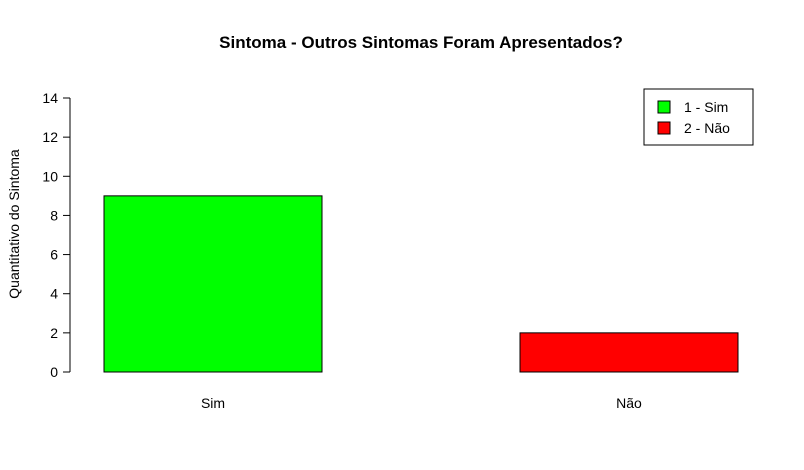  What do you see at coordinates (50, 176) in the screenshot?
I see `y-tick-label: 10` at bounding box center [50, 176].